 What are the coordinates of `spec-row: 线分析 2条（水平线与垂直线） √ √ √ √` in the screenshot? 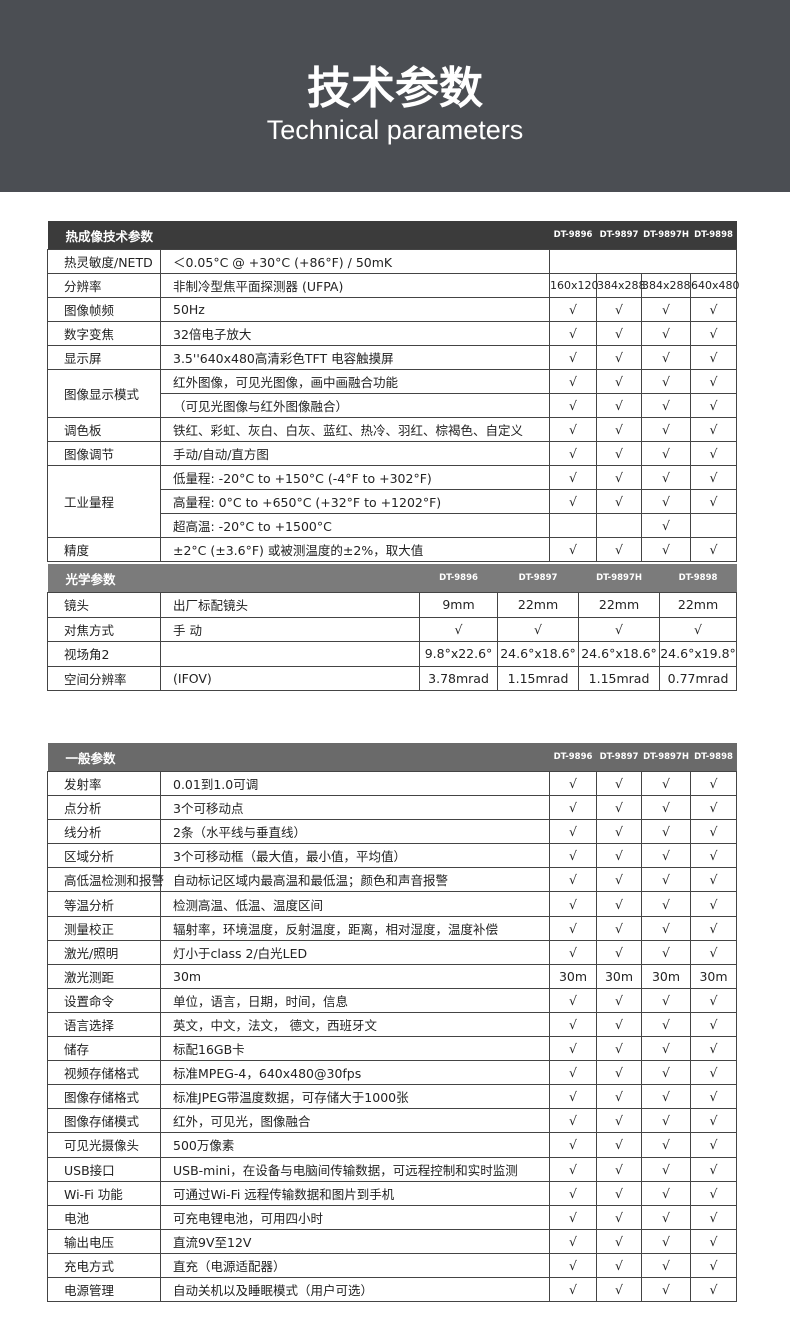 It's located at (392, 832).